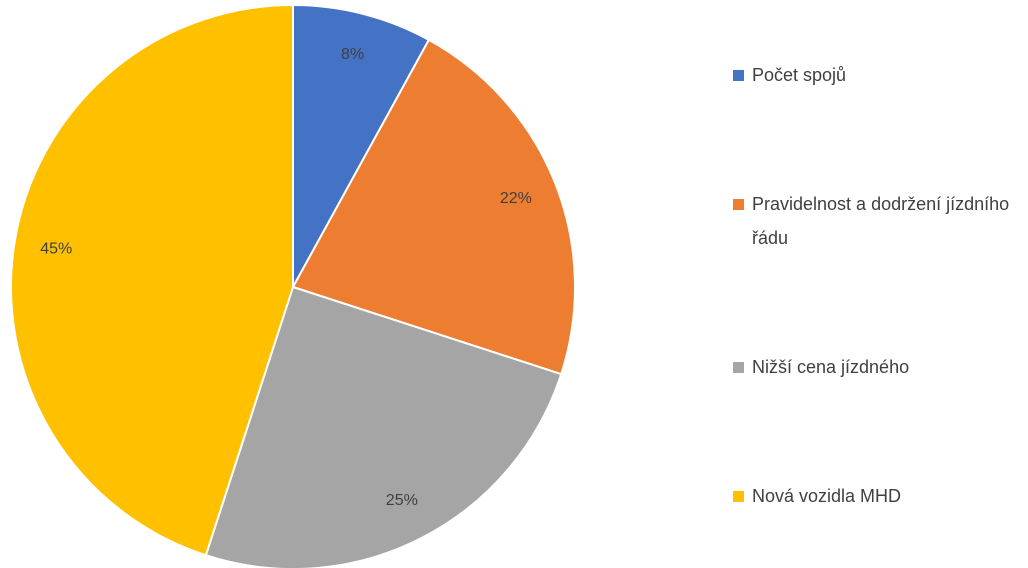 The width and height of the screenshot is (1028, 568). I want to click on legend-item: Nižší cena jízdného, so click(878, 367).